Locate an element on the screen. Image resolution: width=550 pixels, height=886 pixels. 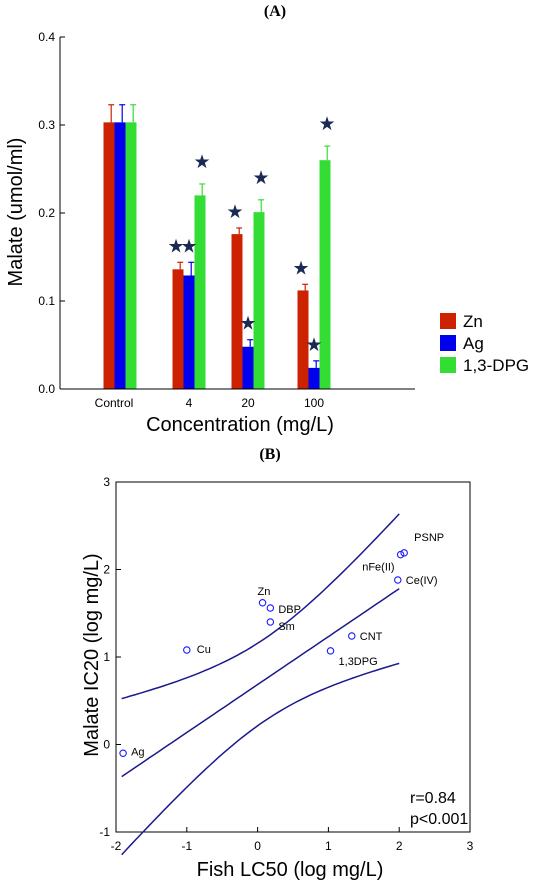
x-tick-label: 0 is located at coordinates (257, 846).